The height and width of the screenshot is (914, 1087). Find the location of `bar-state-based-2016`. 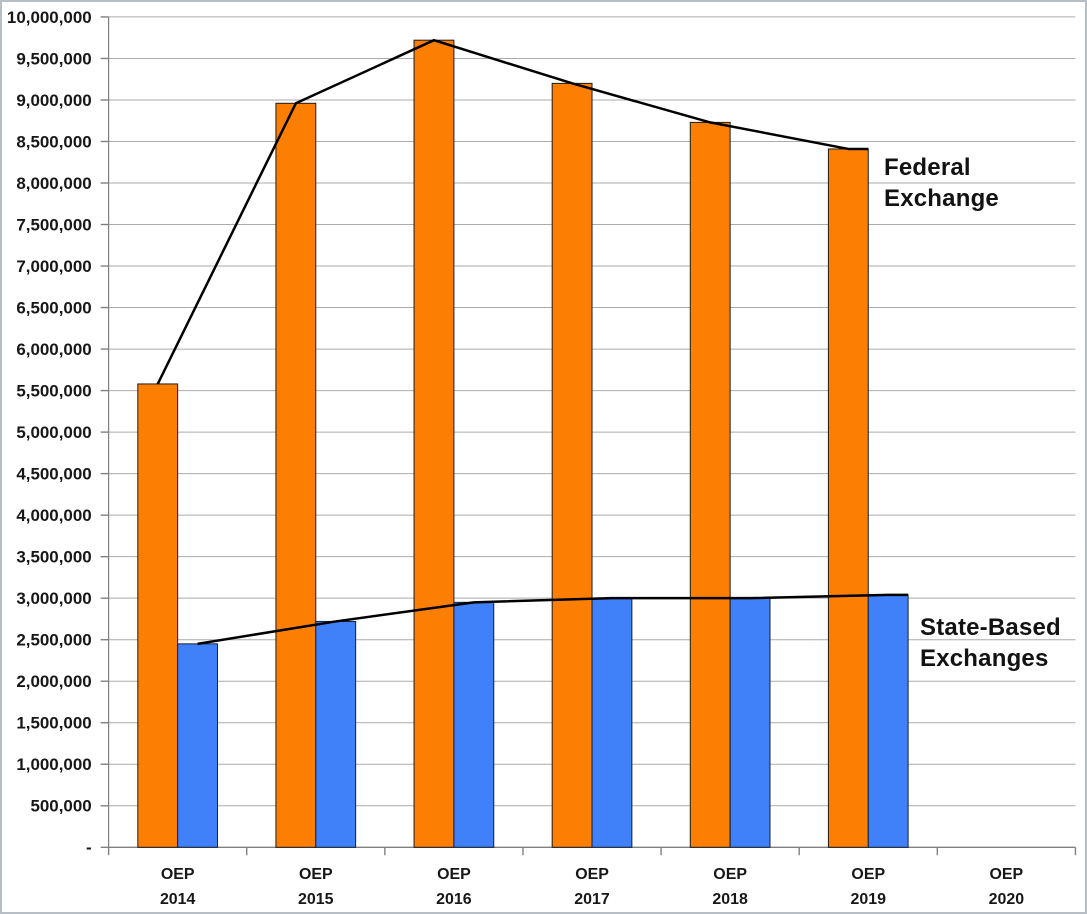

bar-state-based-2016 is located at coordinates (474, 724).